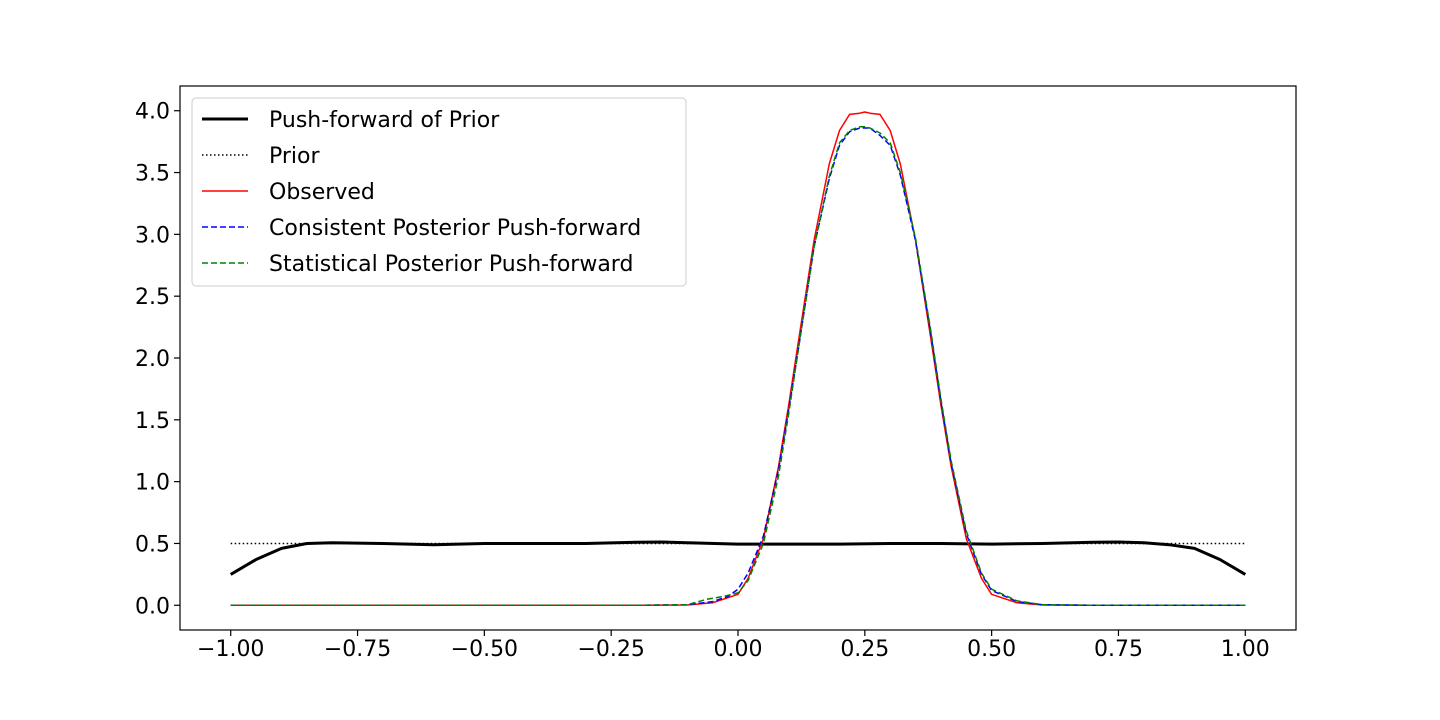 This screenshot has width=1440, height=720. Describe the element at coordinates (384, 120) in the screenshot. I see `legend-label: Push-forward of Prior` at that location.